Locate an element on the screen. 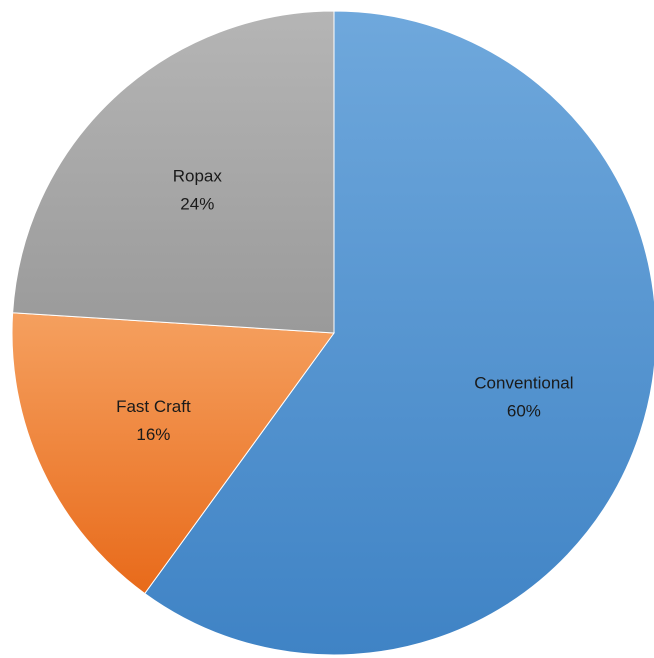 The image size is (654, 658). slice-label-name: Fast Craft is located at coordinates (153, 406).